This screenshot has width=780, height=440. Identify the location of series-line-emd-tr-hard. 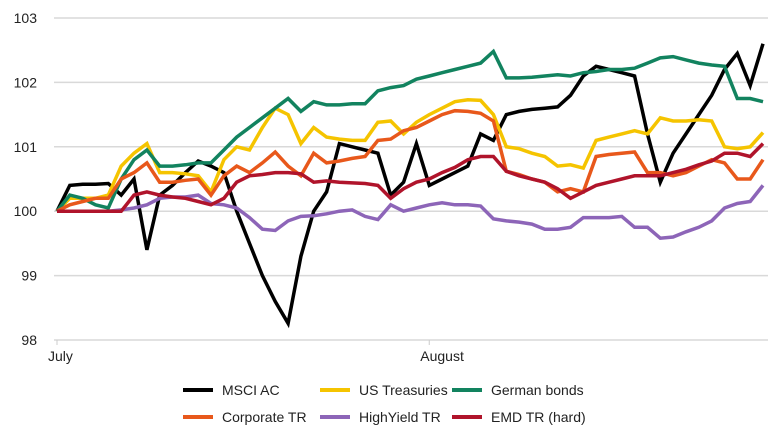
(411, 177).